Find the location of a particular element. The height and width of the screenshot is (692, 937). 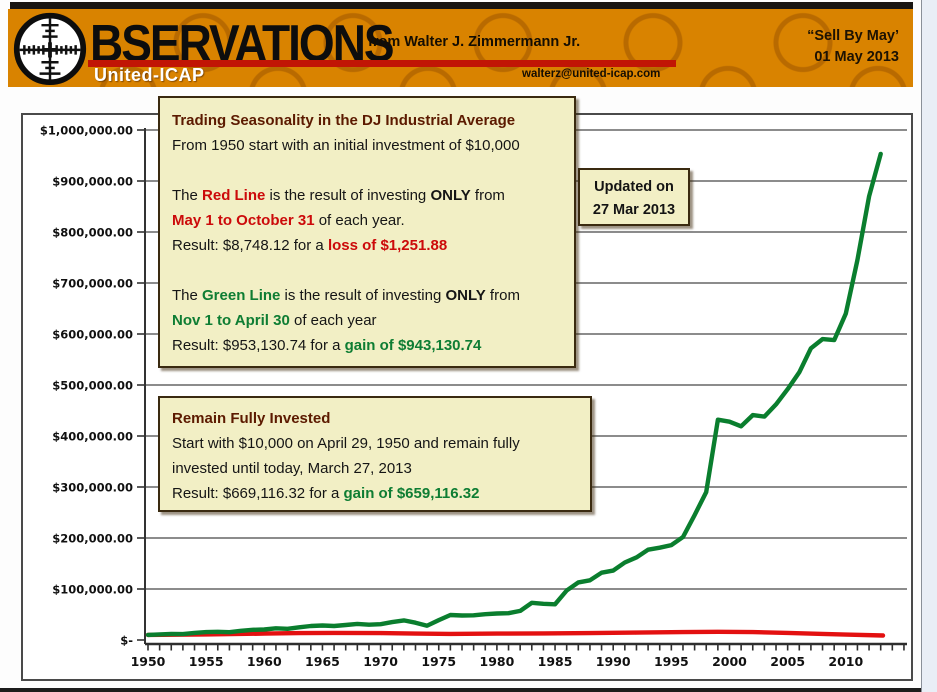

annotation-segment: Result: $8,748.12 for a is located at coordinates (250, 245).